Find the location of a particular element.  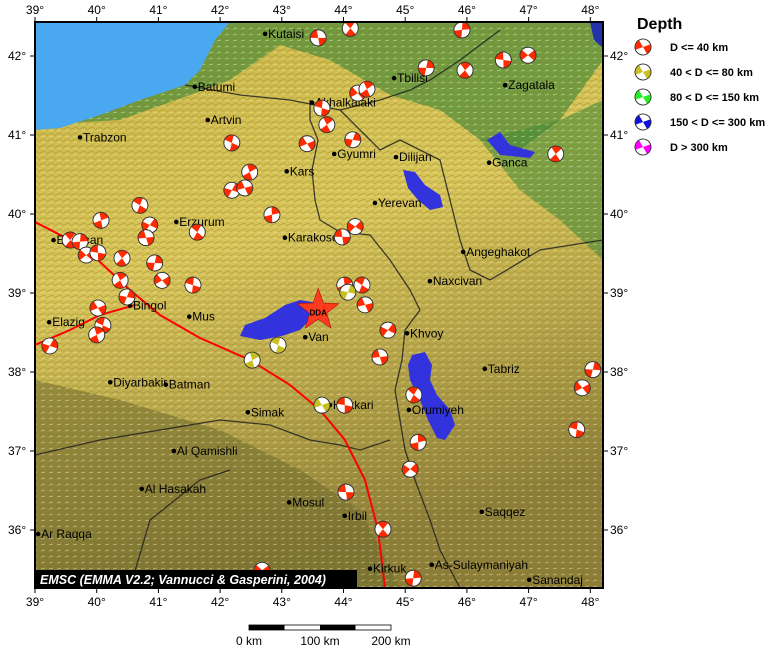

epicenter-star-icon is located at coordinates (318, 308).